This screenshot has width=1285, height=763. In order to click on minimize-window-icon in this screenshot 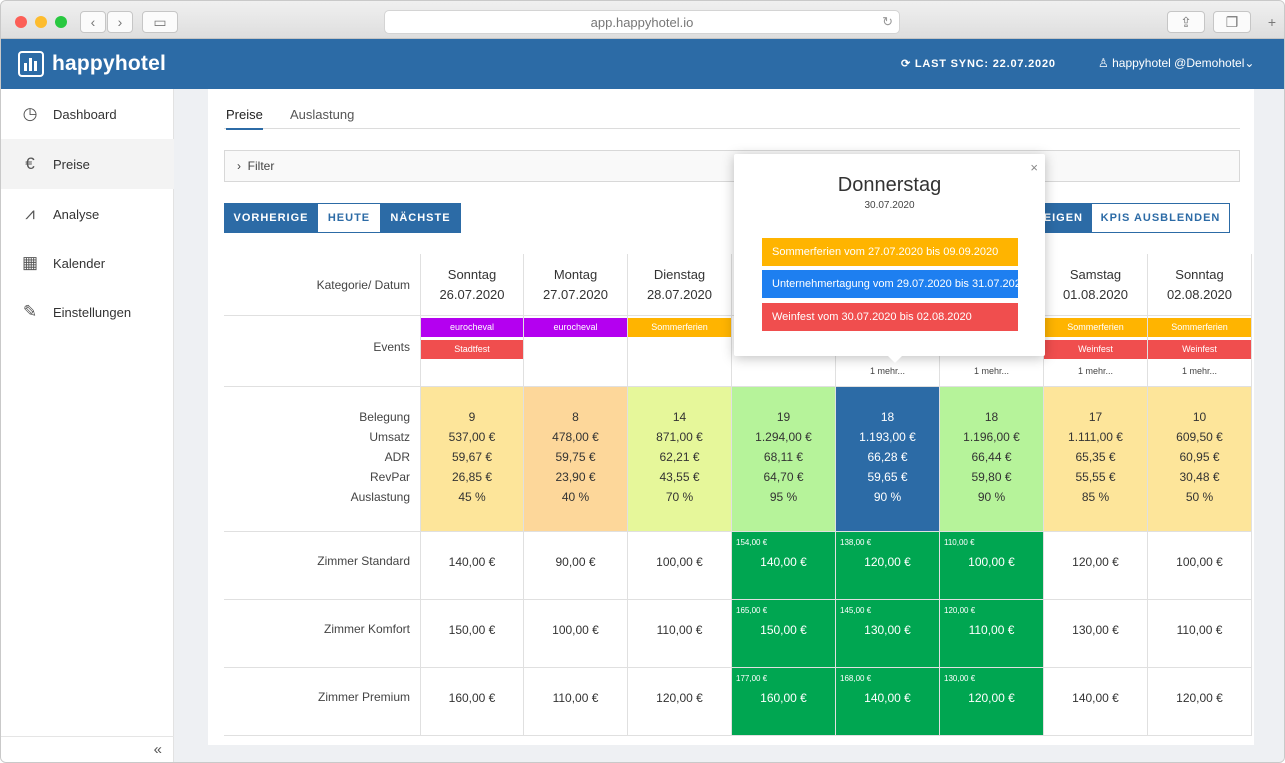, I will do `click(41, 22)`.